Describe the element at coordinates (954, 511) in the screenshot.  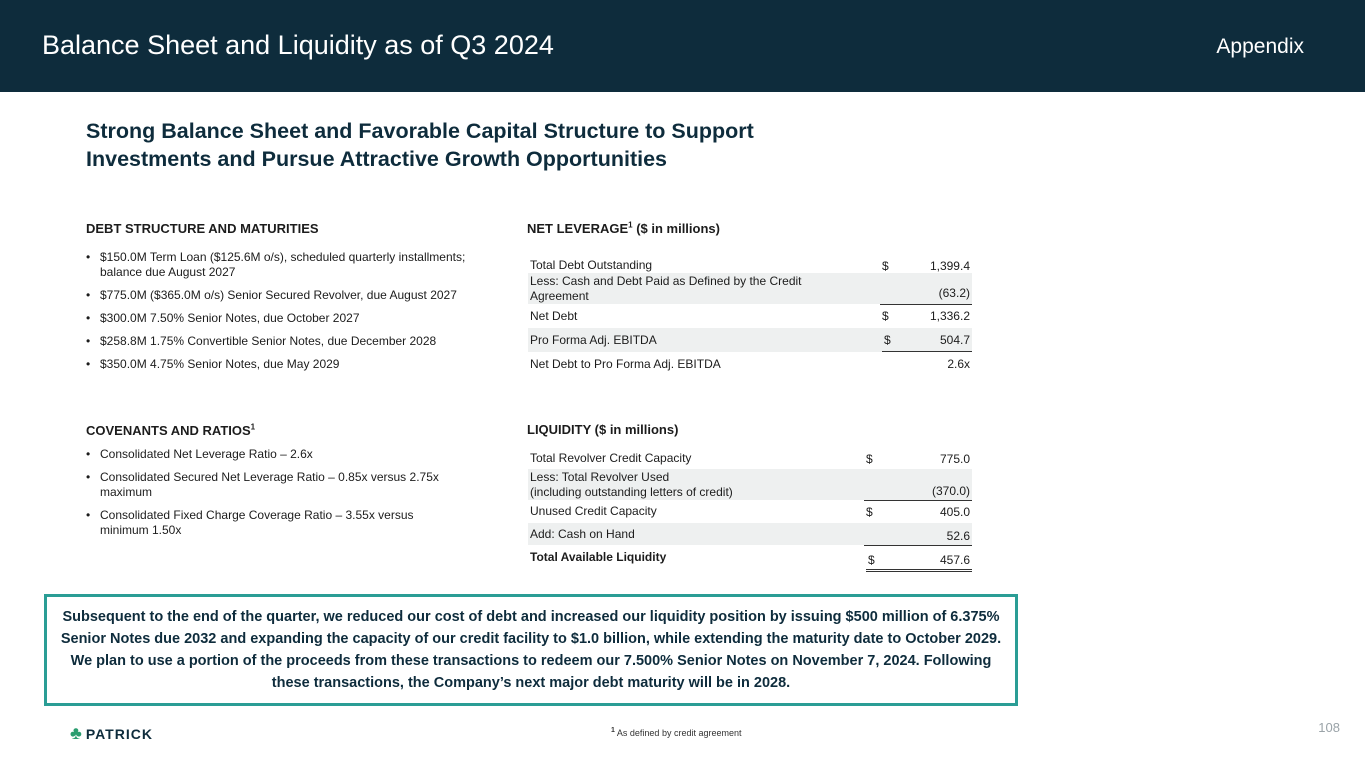
I see `row-value: 405.0` at that location.